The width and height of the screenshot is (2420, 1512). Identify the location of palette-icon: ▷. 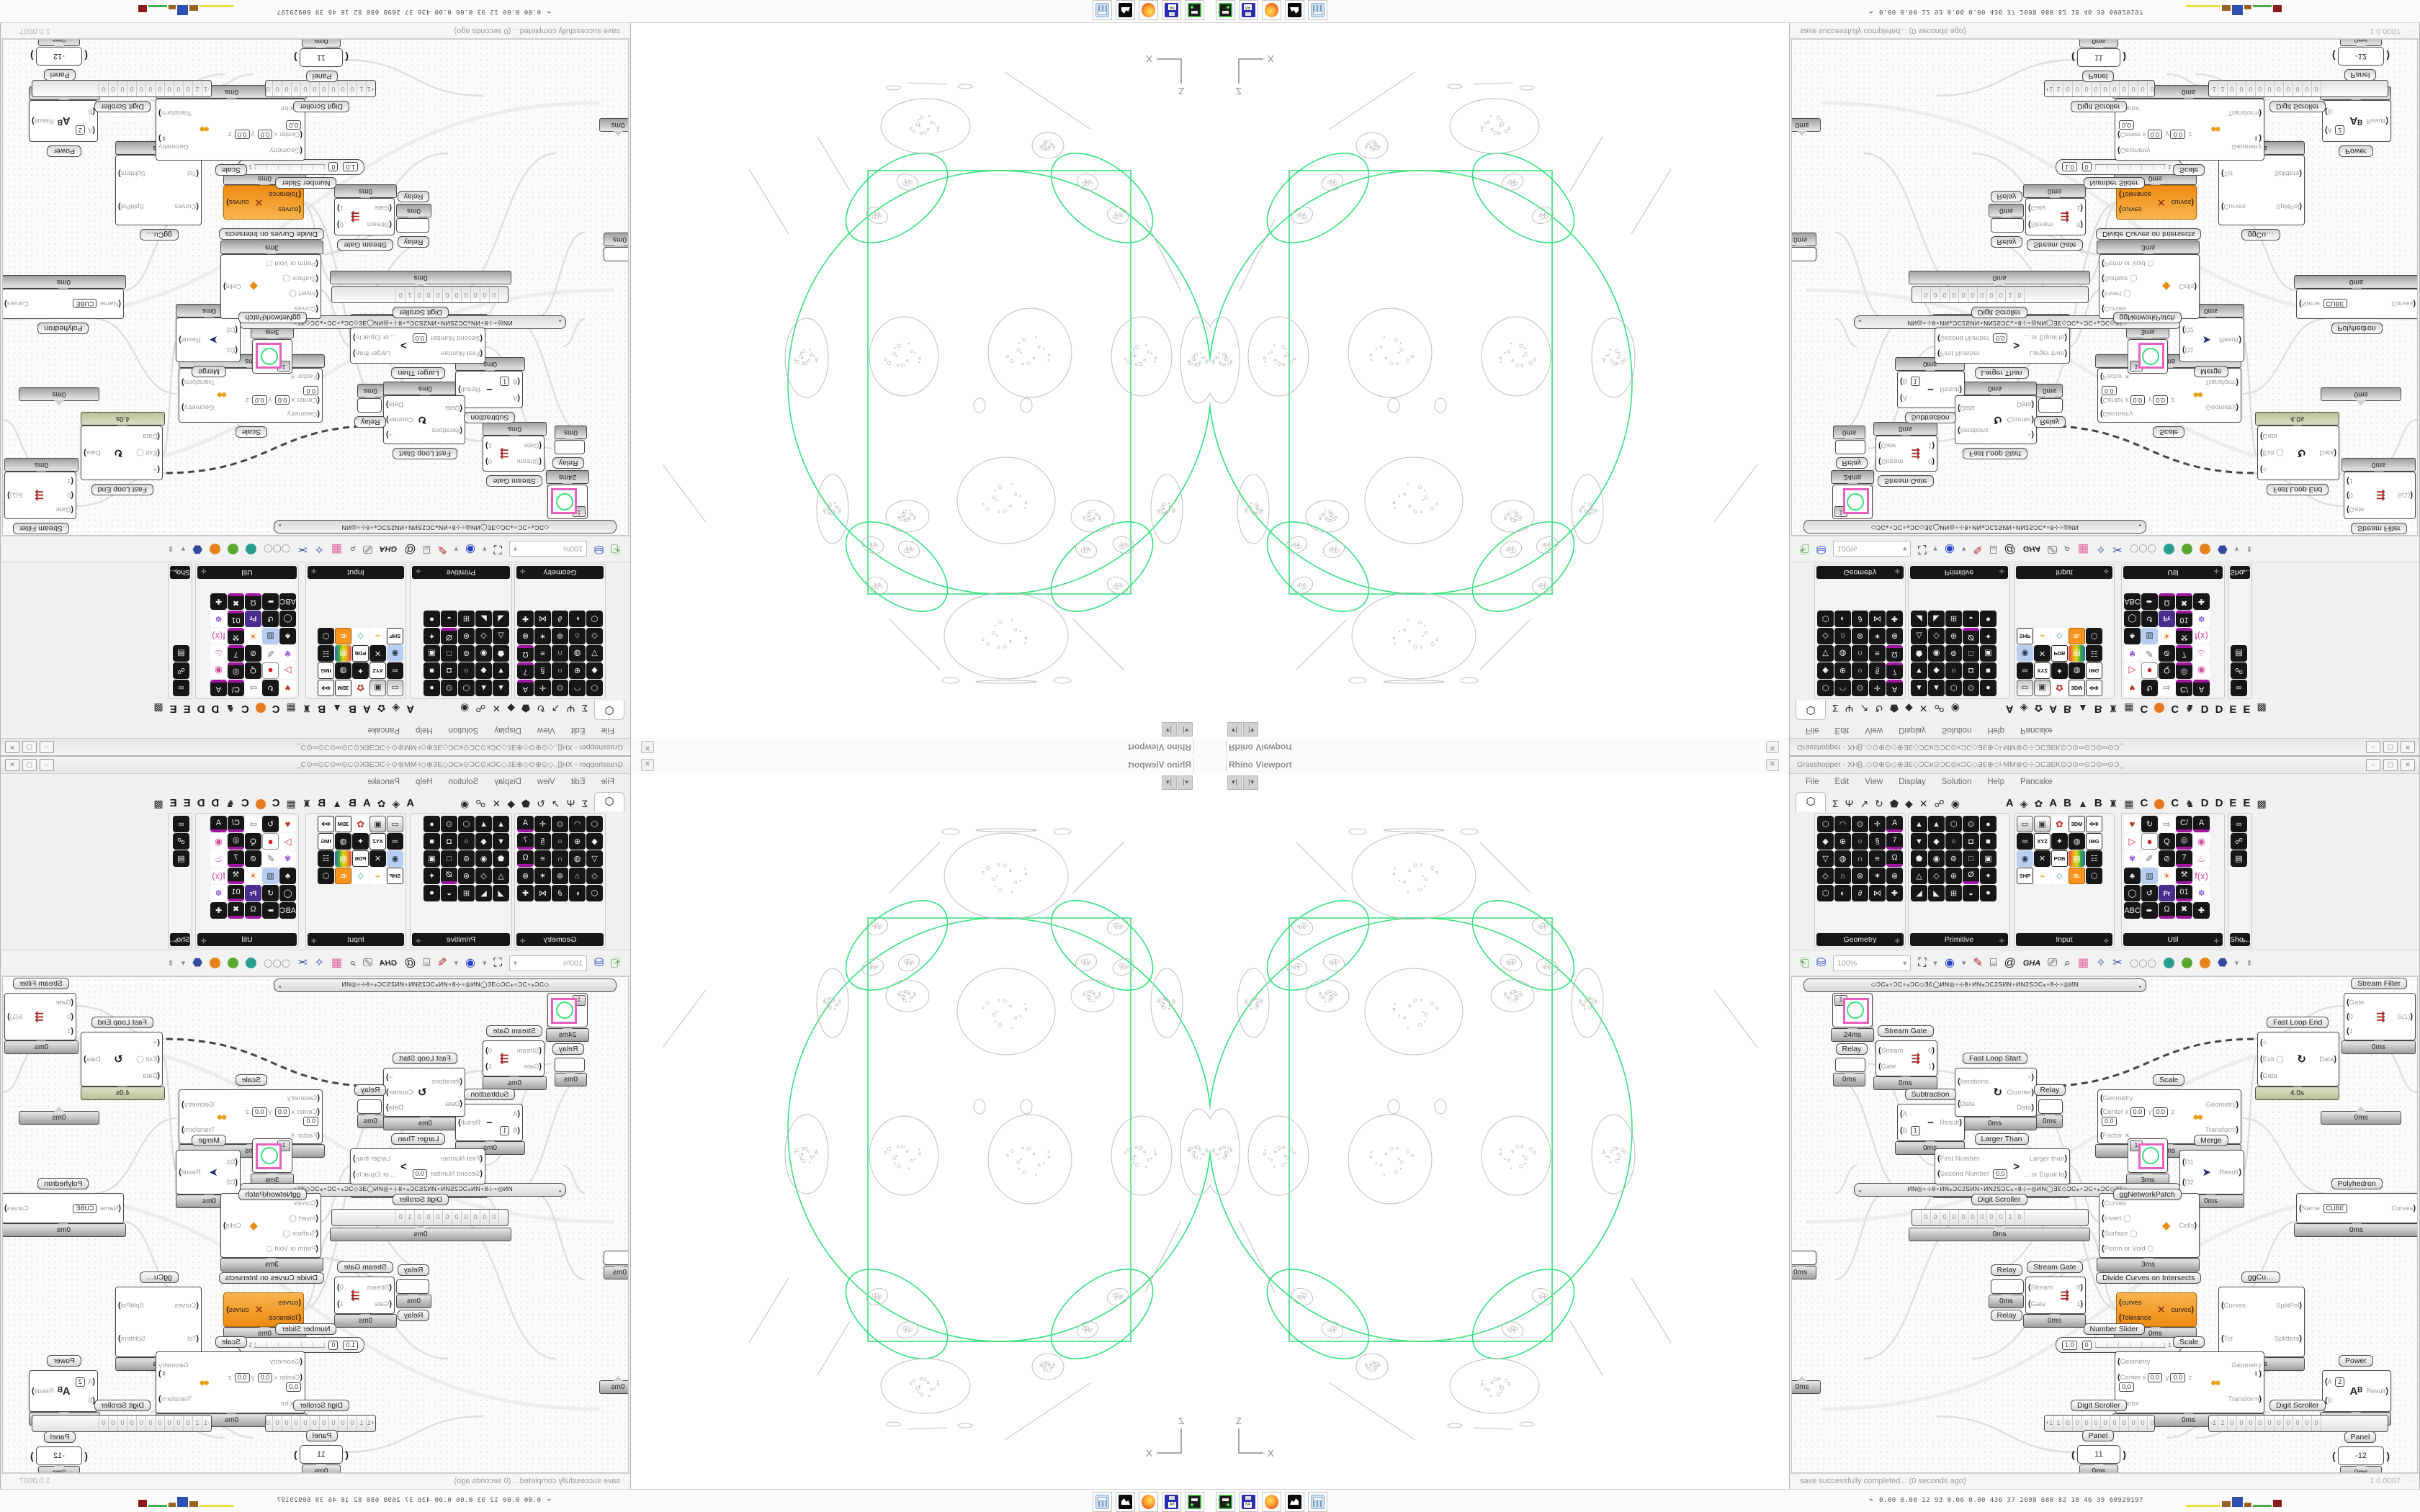
(287, 841).